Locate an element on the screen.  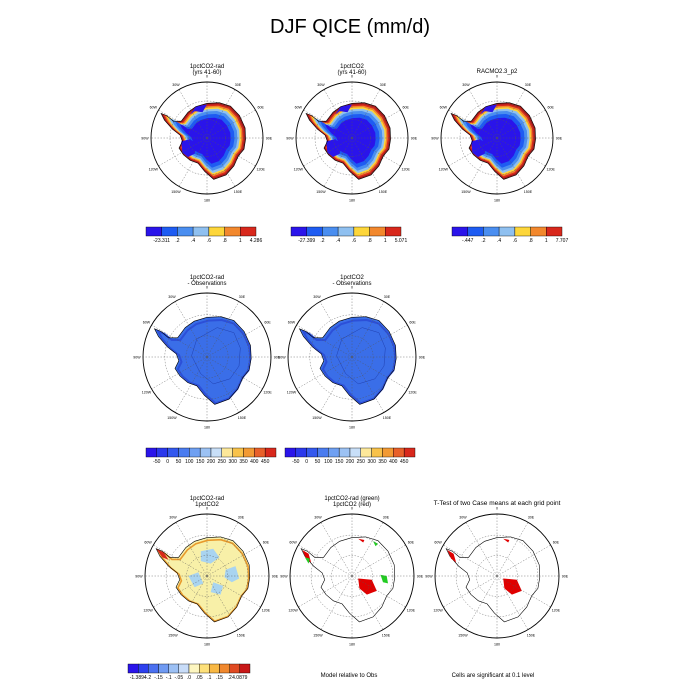
colorbar-label: 100 is located at coordinates (328, 462).